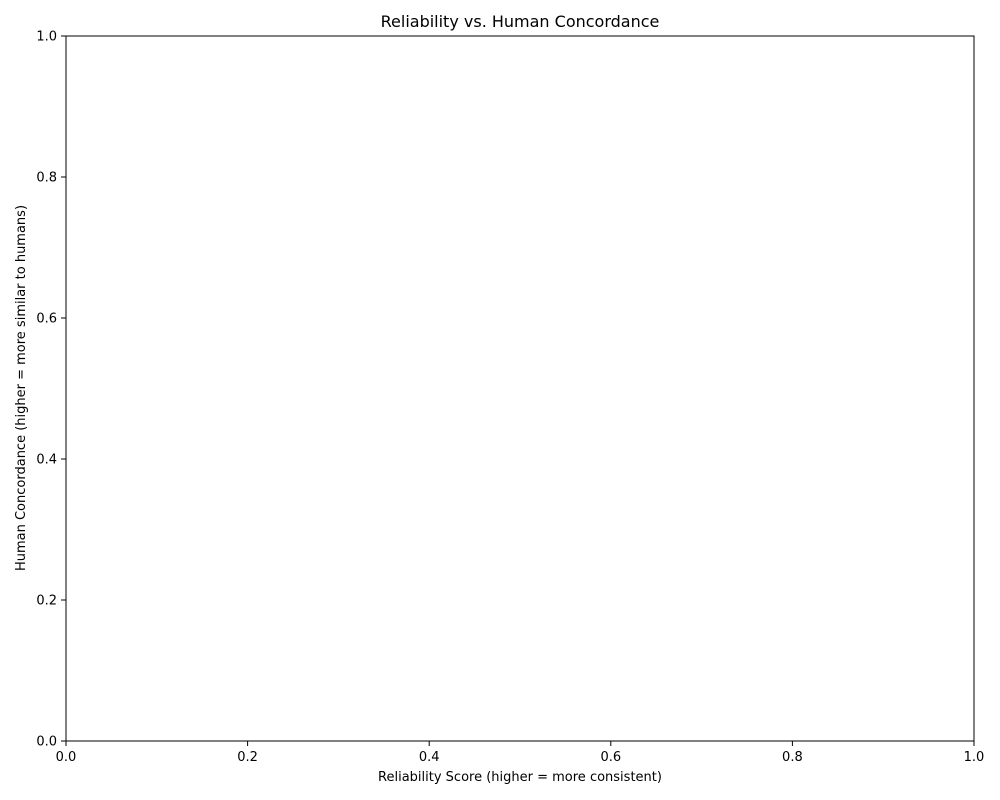 The width and height of the screenshot is (1000, 800). Describe the element at coordinates (247, 757) in the screenshot. I see `x-tick-label: 0.2` at that location.